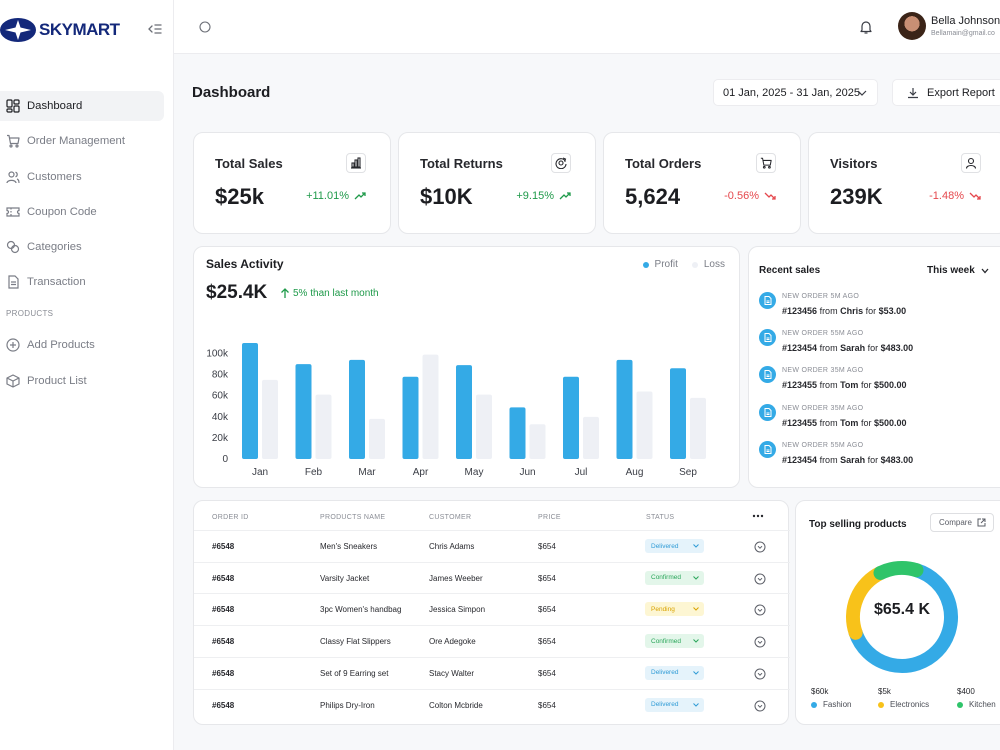 The height and width of the screenshot is (750, 1000). What do you see at coordinates (866, 422) in the screenshot?
I see `for-text: for` at bounding box center [866, 422].